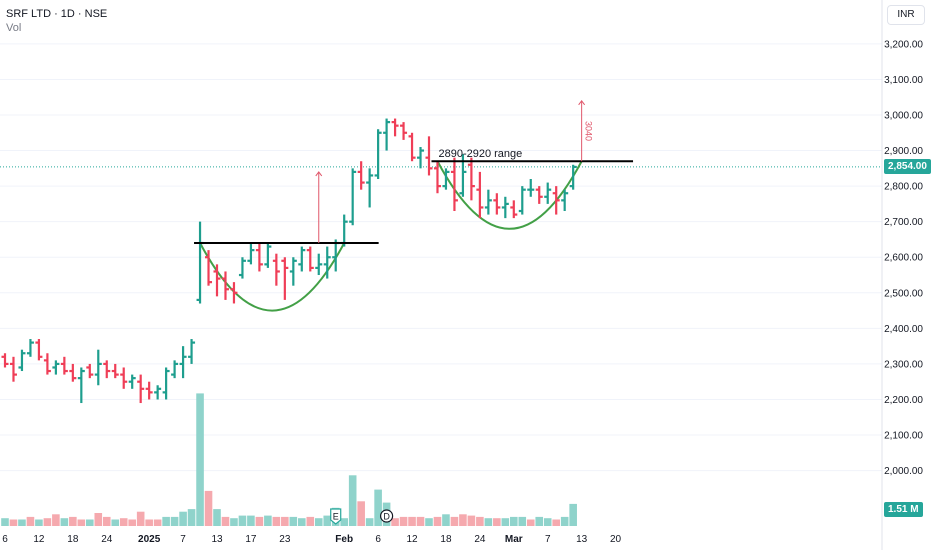  Describe the element at coordinates (906, 15) in the screenshot. I see `currency-button: INR` at that location.